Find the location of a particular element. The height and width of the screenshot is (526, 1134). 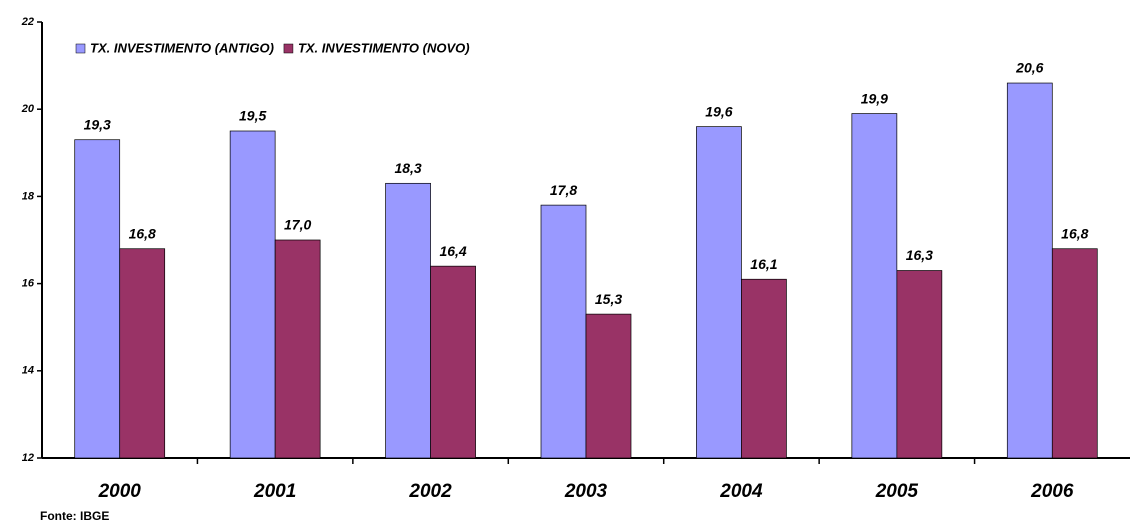

x-tick-label: 2004 is located at coordinates (741, 491).